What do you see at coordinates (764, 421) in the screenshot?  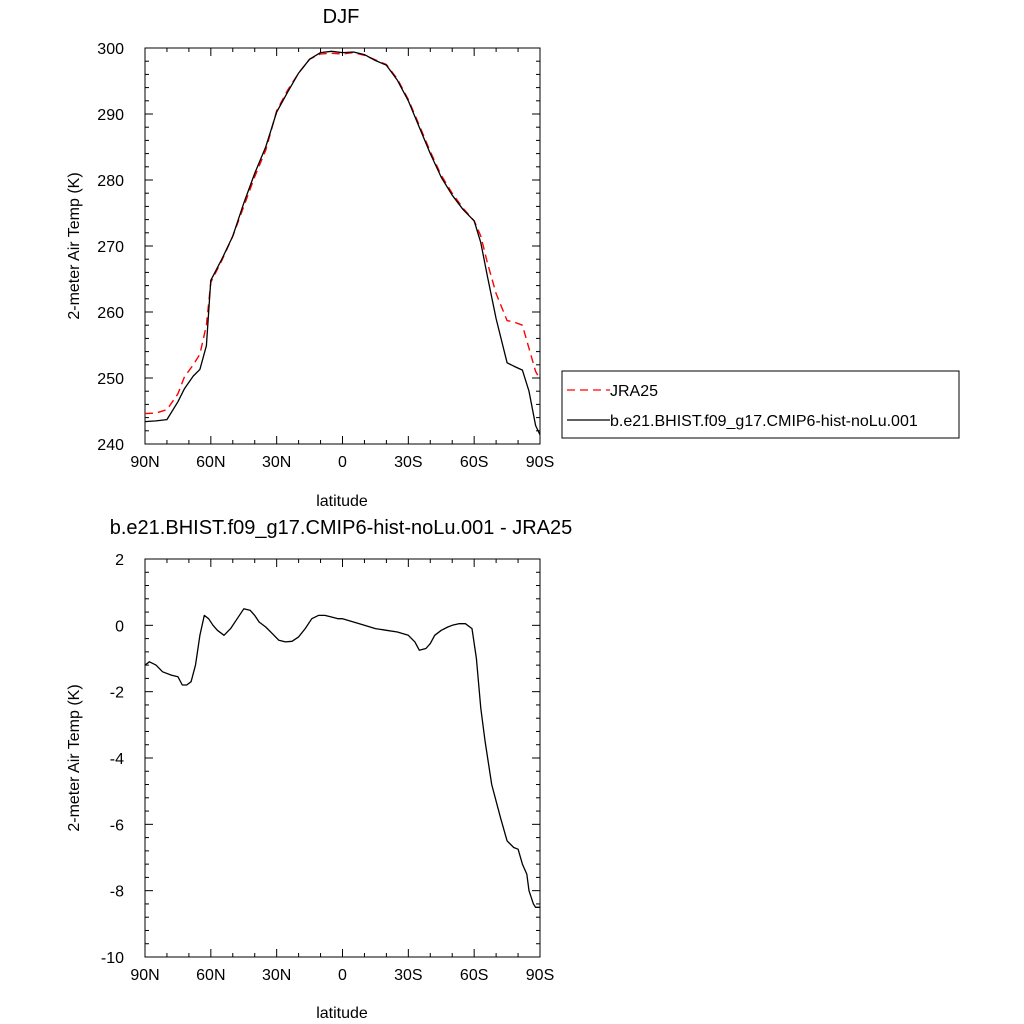 I see `legend-label-model: b.e21.BHIST.f09_g17.CMIP6-hist-noLu.001` at bounding box center [764, 421].